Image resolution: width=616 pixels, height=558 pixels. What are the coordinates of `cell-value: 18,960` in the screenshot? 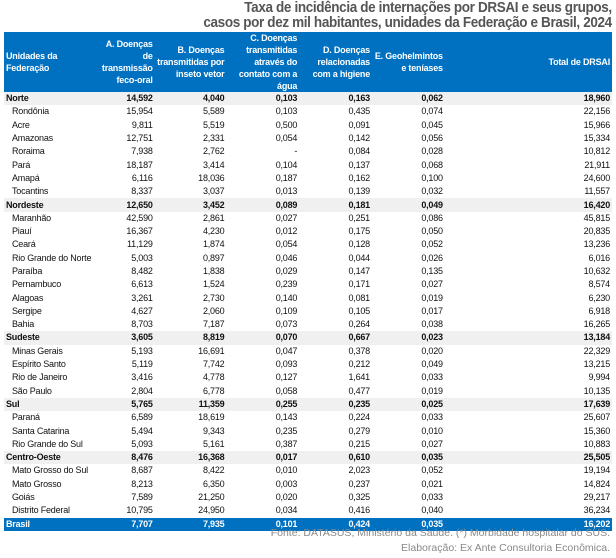 It's located at (528, 99).